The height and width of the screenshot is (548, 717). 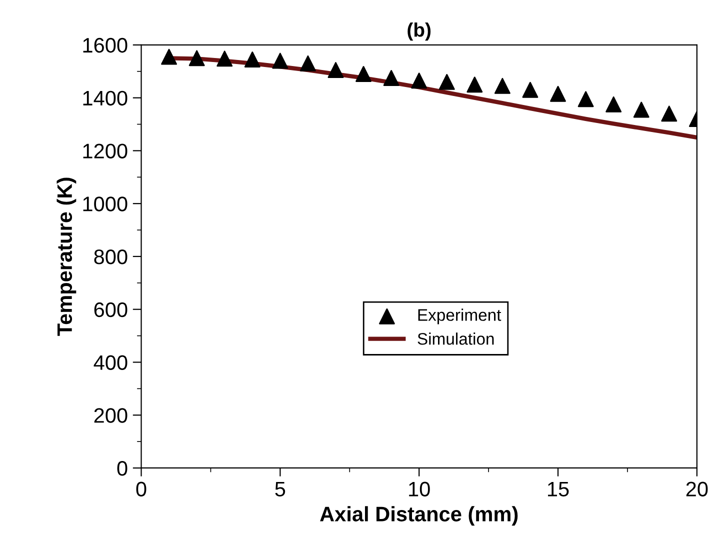 What do you see at coordinates (419, 31) in the screenshot?
I see `chart-title: (b)` at bounding box center [419, 31].